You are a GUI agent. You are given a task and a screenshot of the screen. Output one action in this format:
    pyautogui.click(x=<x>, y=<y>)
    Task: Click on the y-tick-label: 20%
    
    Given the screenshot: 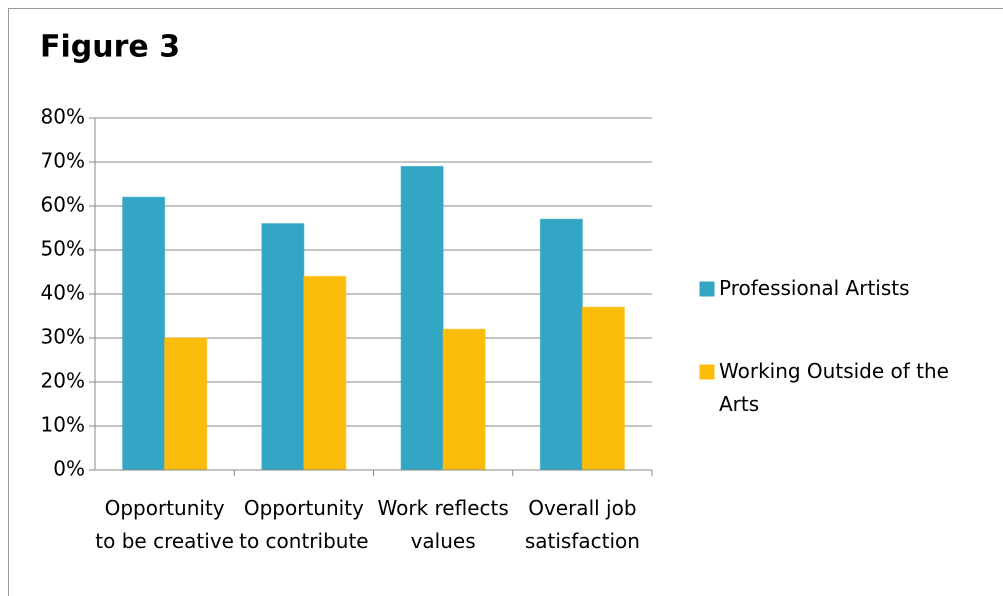 What is the action you would take?
    pyautogui.click(x=63, y=381)
    